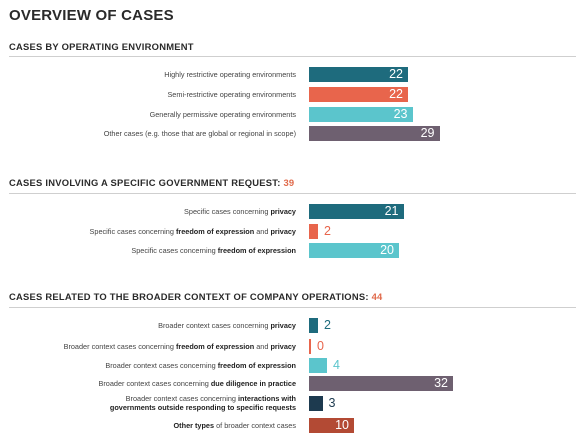  Describe the element at coordinates (427, 133) in the screenshot. I see `bar-value-label: 29` at that location.